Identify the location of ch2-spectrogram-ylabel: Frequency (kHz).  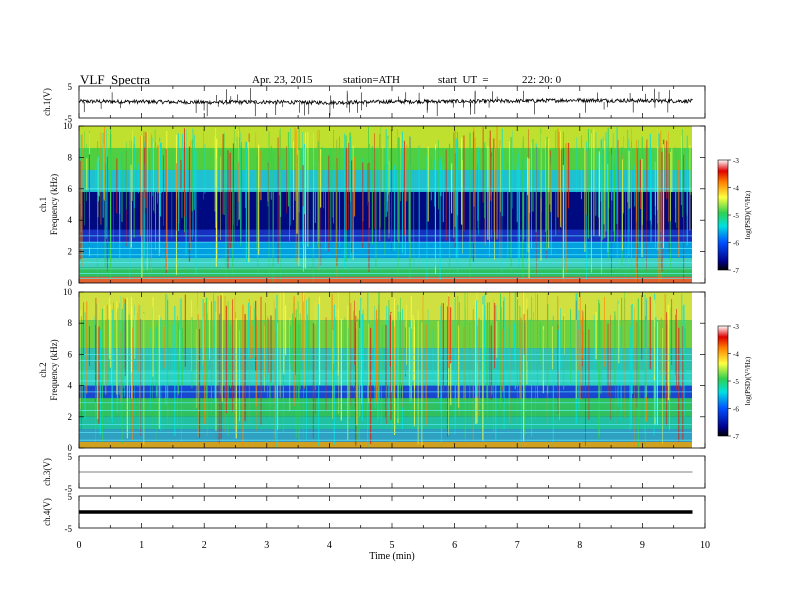
(54, 369).